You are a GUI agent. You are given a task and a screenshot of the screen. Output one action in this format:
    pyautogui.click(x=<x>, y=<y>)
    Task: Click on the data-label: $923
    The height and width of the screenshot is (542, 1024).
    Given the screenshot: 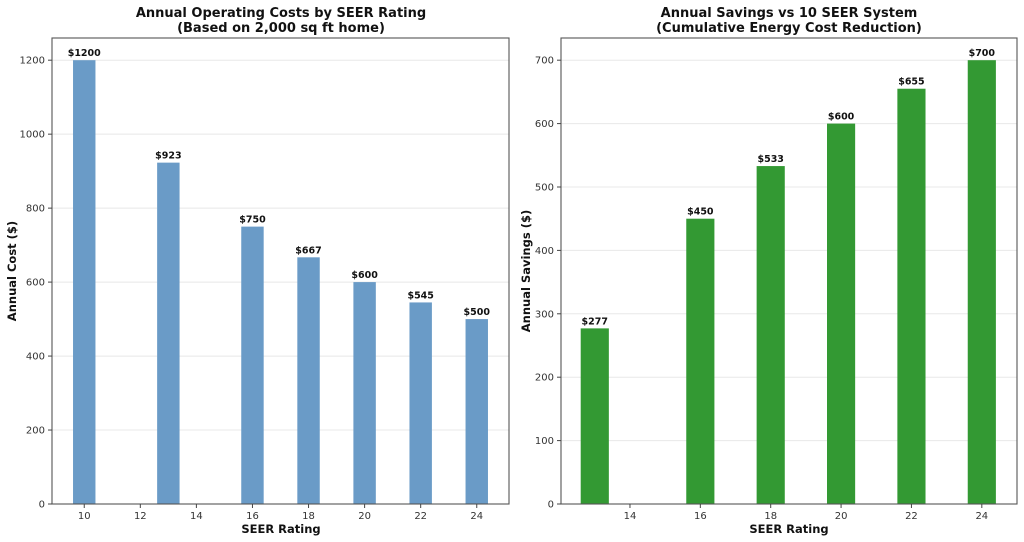 What is the action you would take?
    pyautogui.click(x=168, y=156)
    